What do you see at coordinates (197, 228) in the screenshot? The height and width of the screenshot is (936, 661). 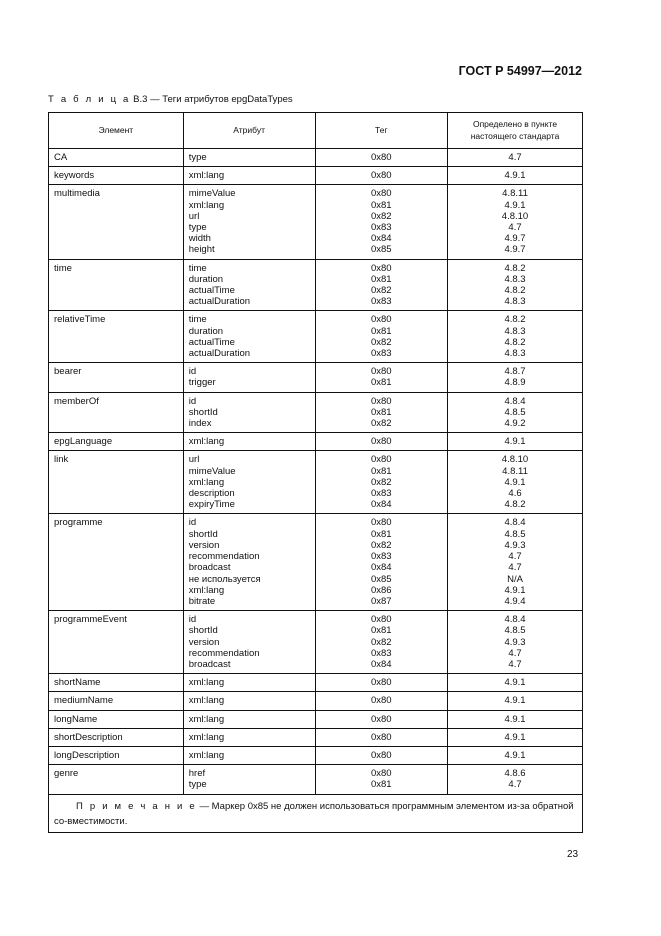 I see `attribute-value: type` at bounding box center [197, 228].